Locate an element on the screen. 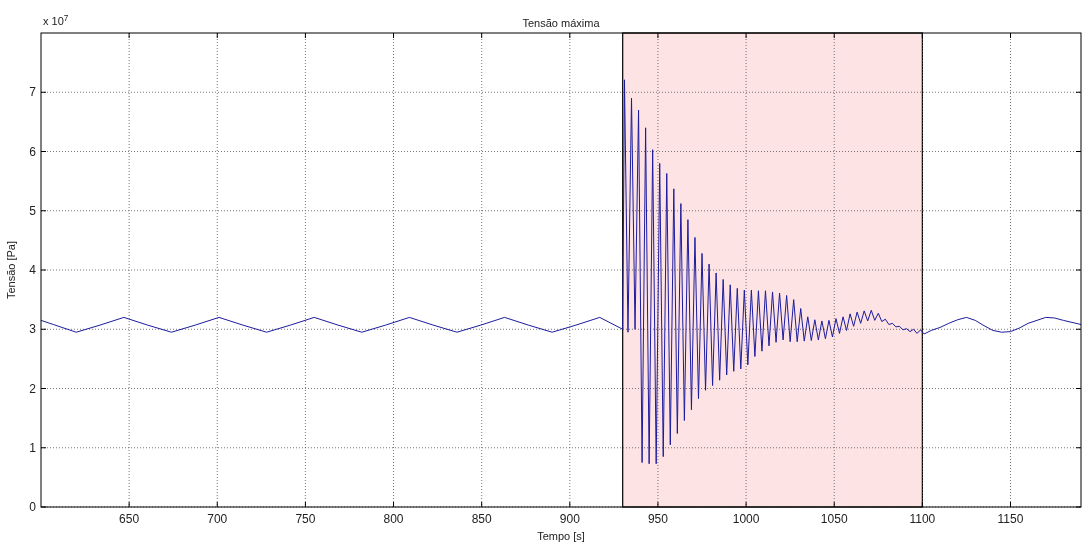 This screenshot has height=544, width=1083. chart-title: Tensão máxima is located at coordinates (561, 23).